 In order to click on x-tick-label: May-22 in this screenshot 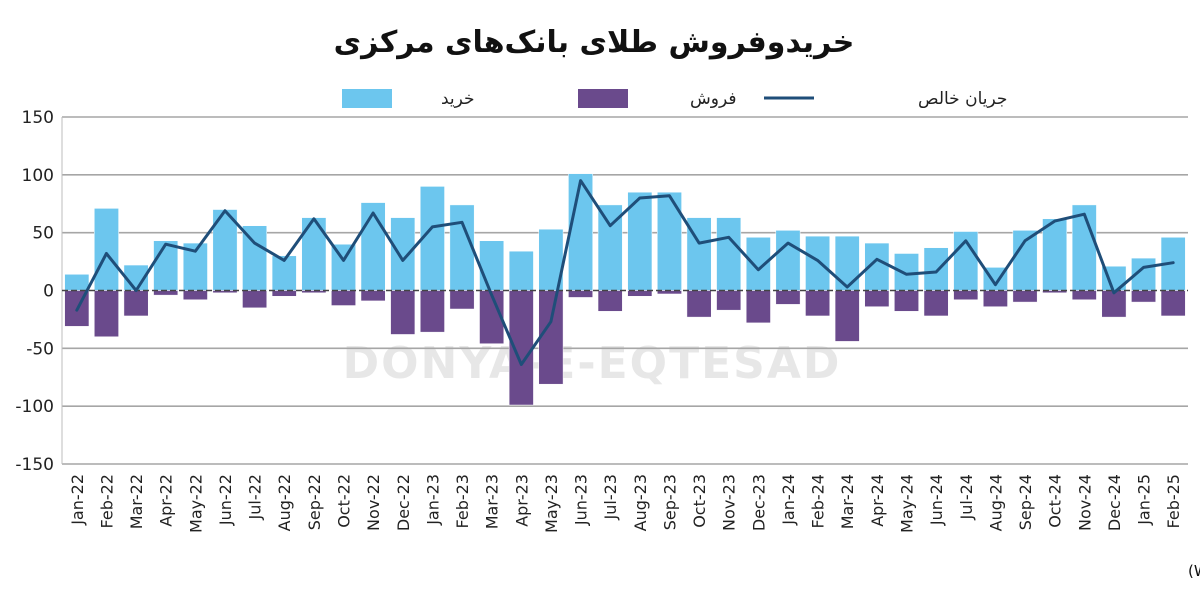, I will do `click(195, 503)`.